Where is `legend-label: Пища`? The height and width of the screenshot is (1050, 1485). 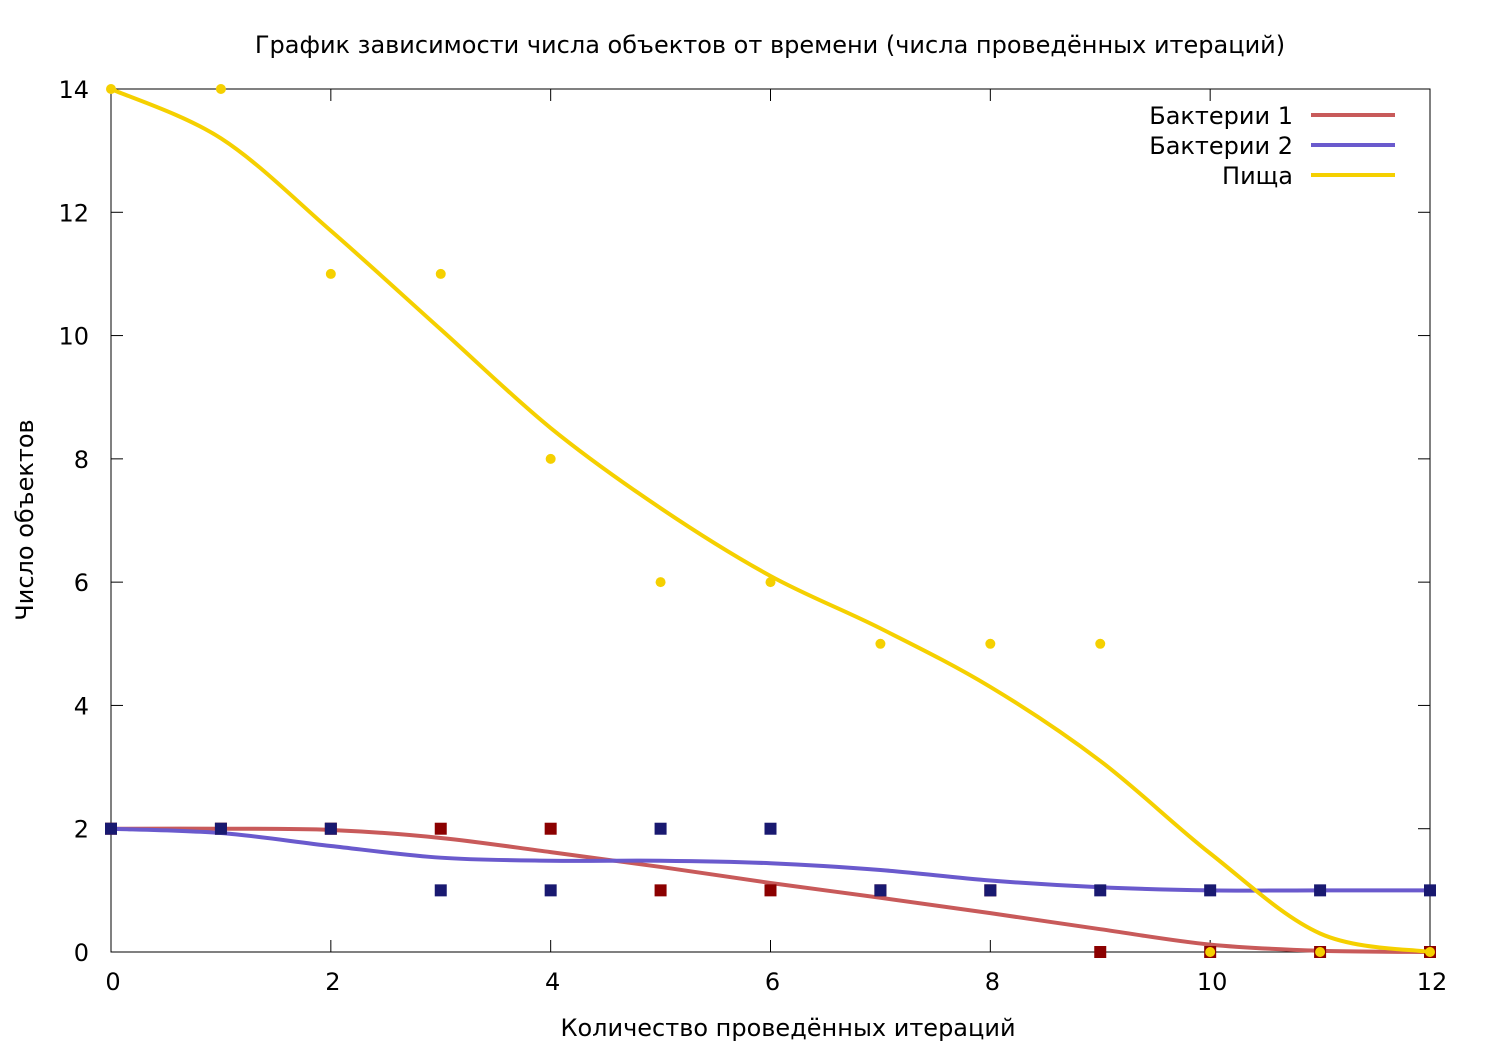 legend-label: Пища is located at coordinates (1257, 176).